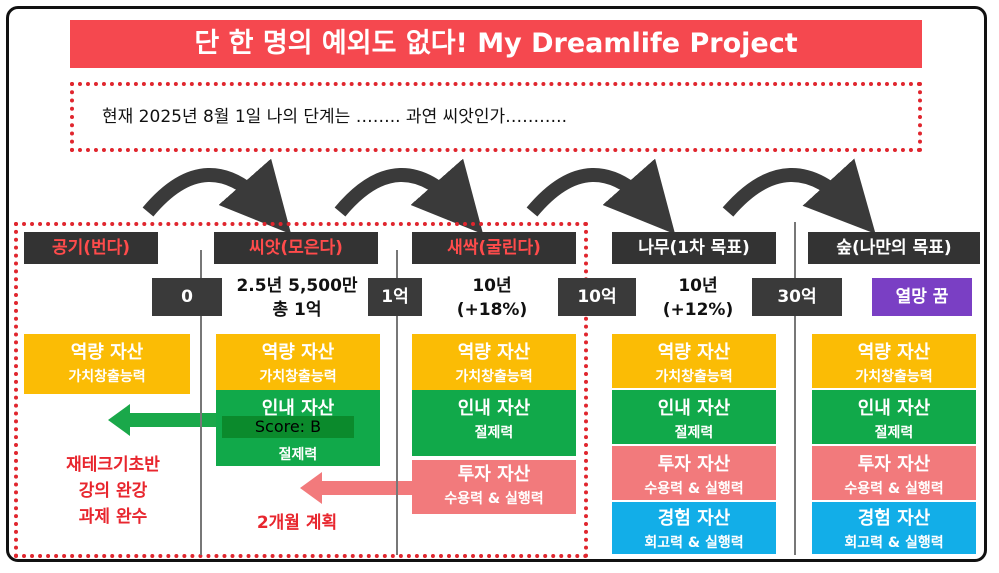 The height and width of the screenshot is (573, 999). I want to click on air-task-1: 재테크기초반, so click(113, 465).